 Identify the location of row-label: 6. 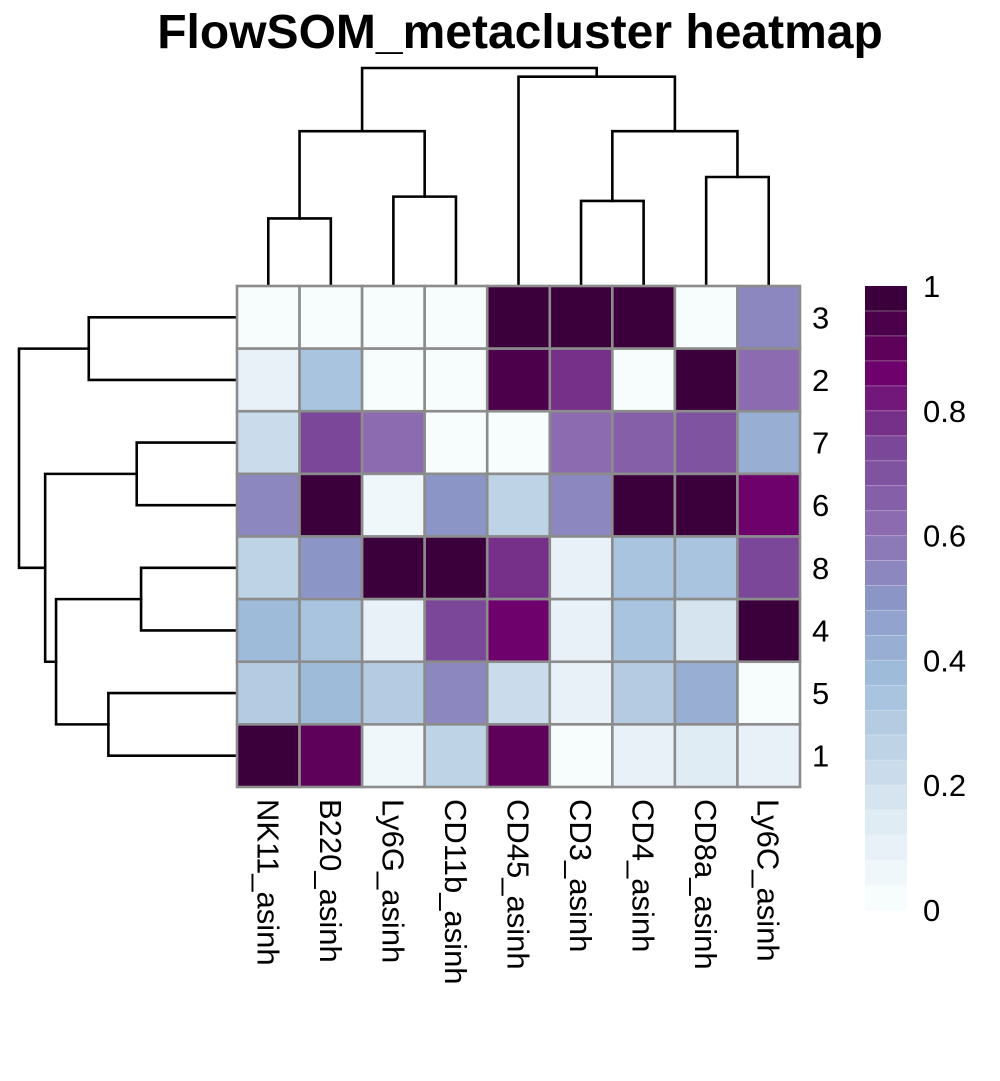
(820, 505).